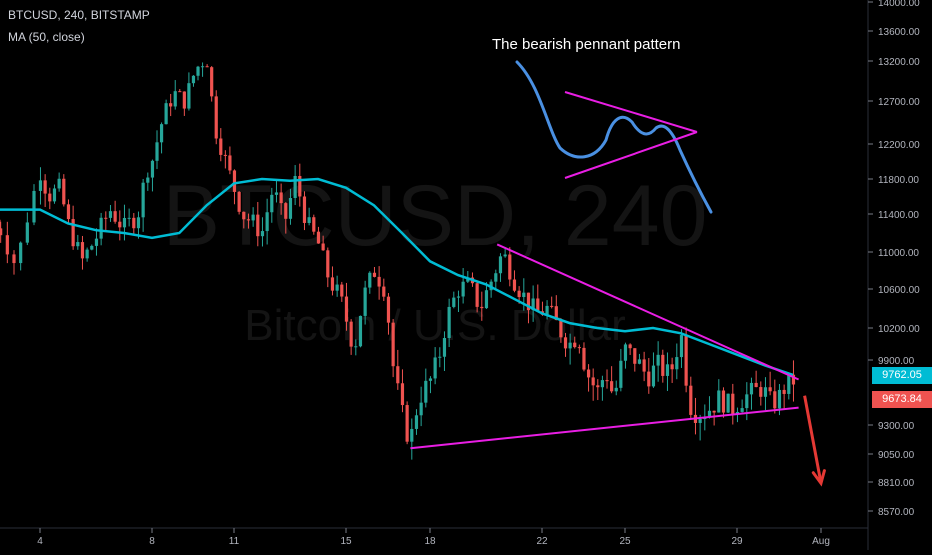  I want to click on y-tick-label: 13200.00, so click(899, 62).